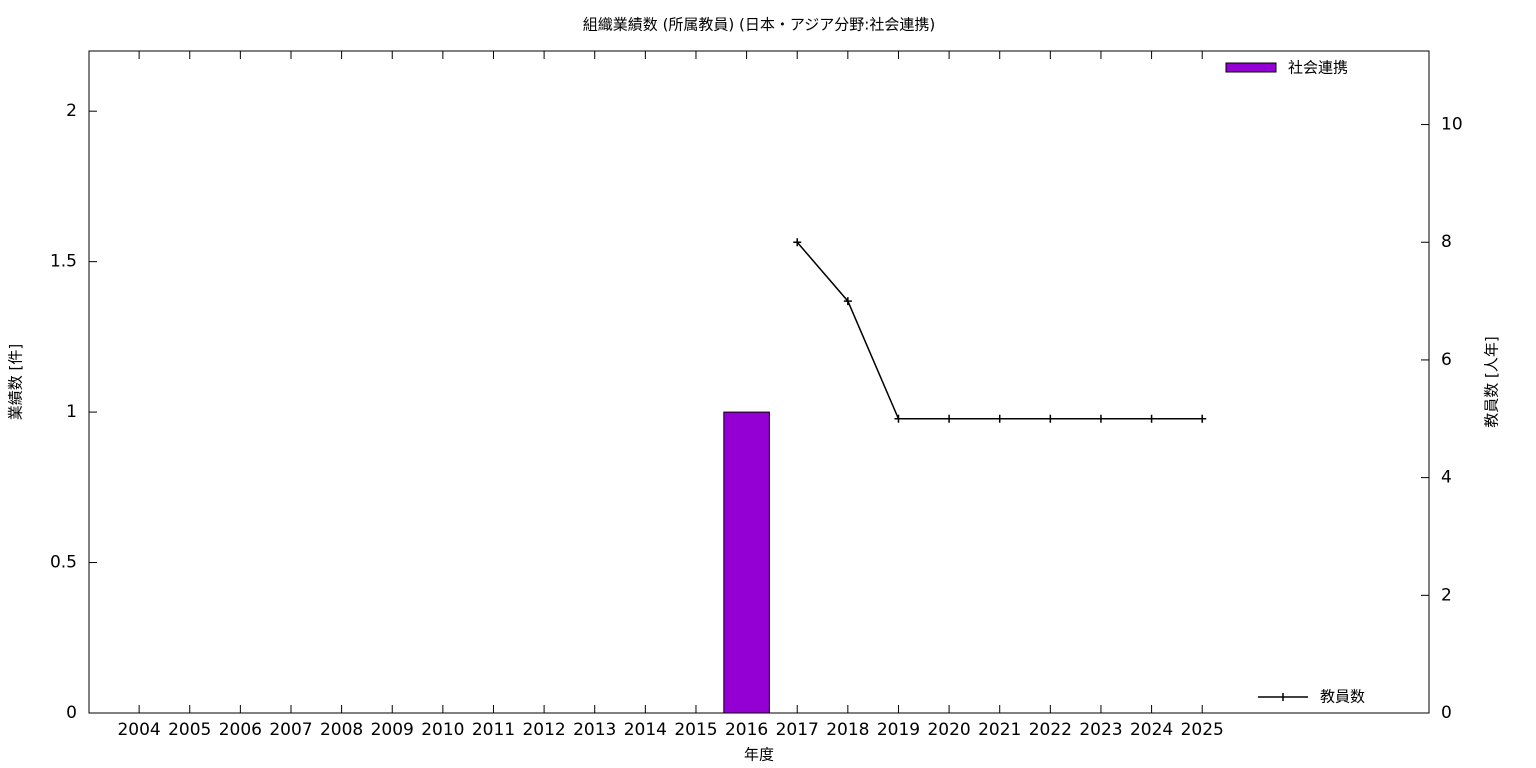  Describe the element at coordinates (797, 730) in the screenshot. I see `x-tick-label: 2017` at that location.